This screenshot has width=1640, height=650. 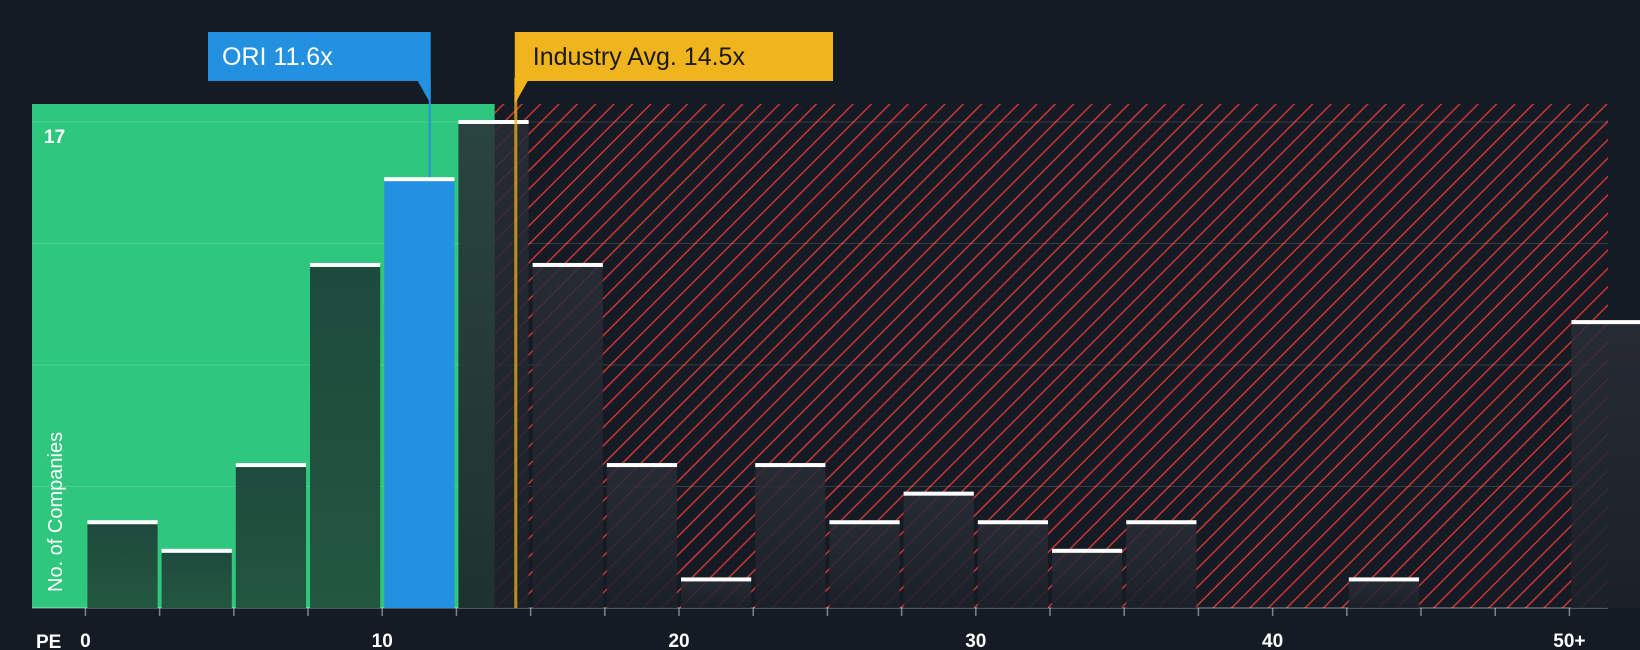 I want to click on x-tick-label-50+: 50+, so click(x=1569, y=640).